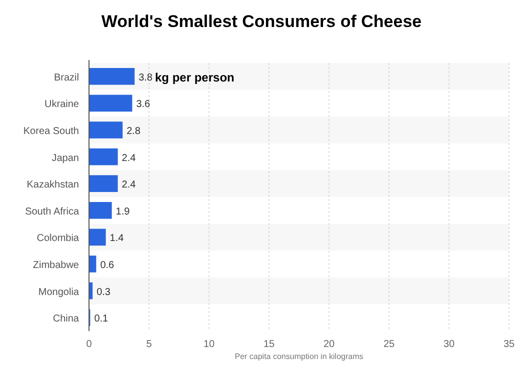 The width and height of the screenshot is (523, 381). Describe the element at coordinates (117, 238) in the screenshot. I see `data-label: 1.4` at that location.